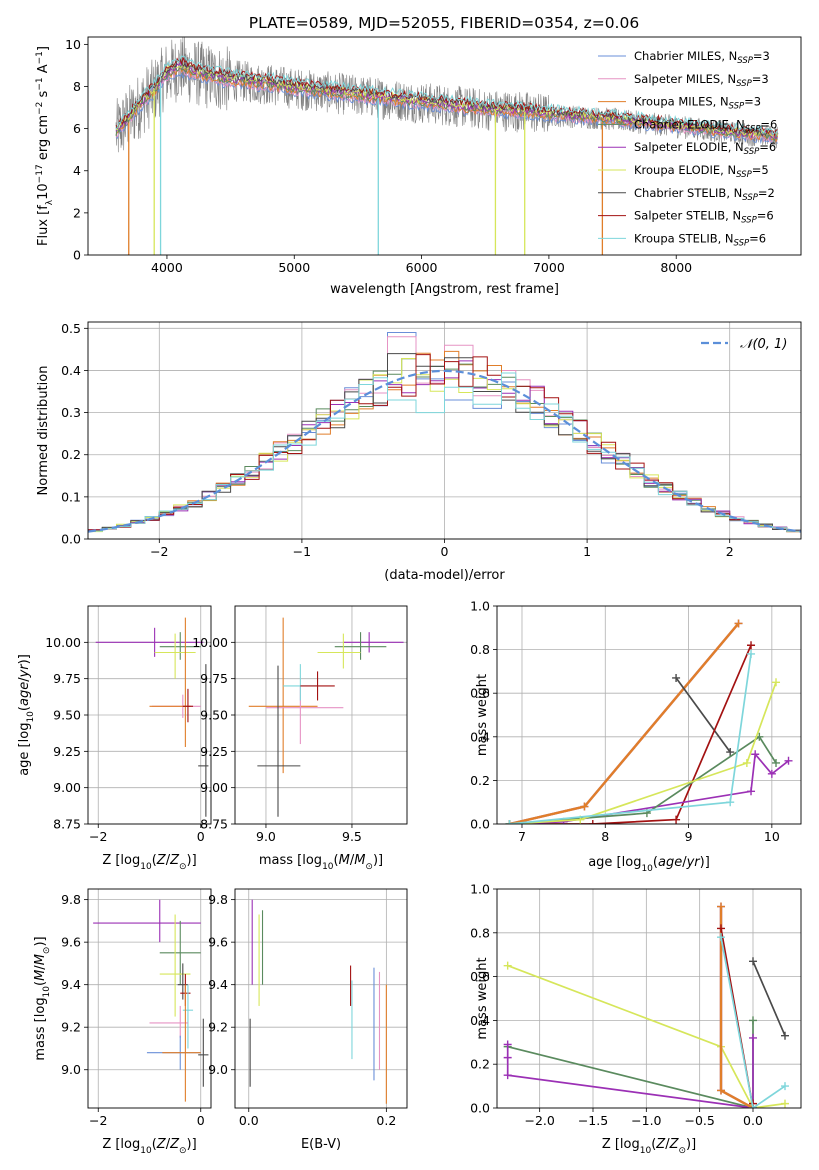 The height and width of the screenshot is (1170, 819). I want to click on y-tick-label: 4, so click(77, 170).